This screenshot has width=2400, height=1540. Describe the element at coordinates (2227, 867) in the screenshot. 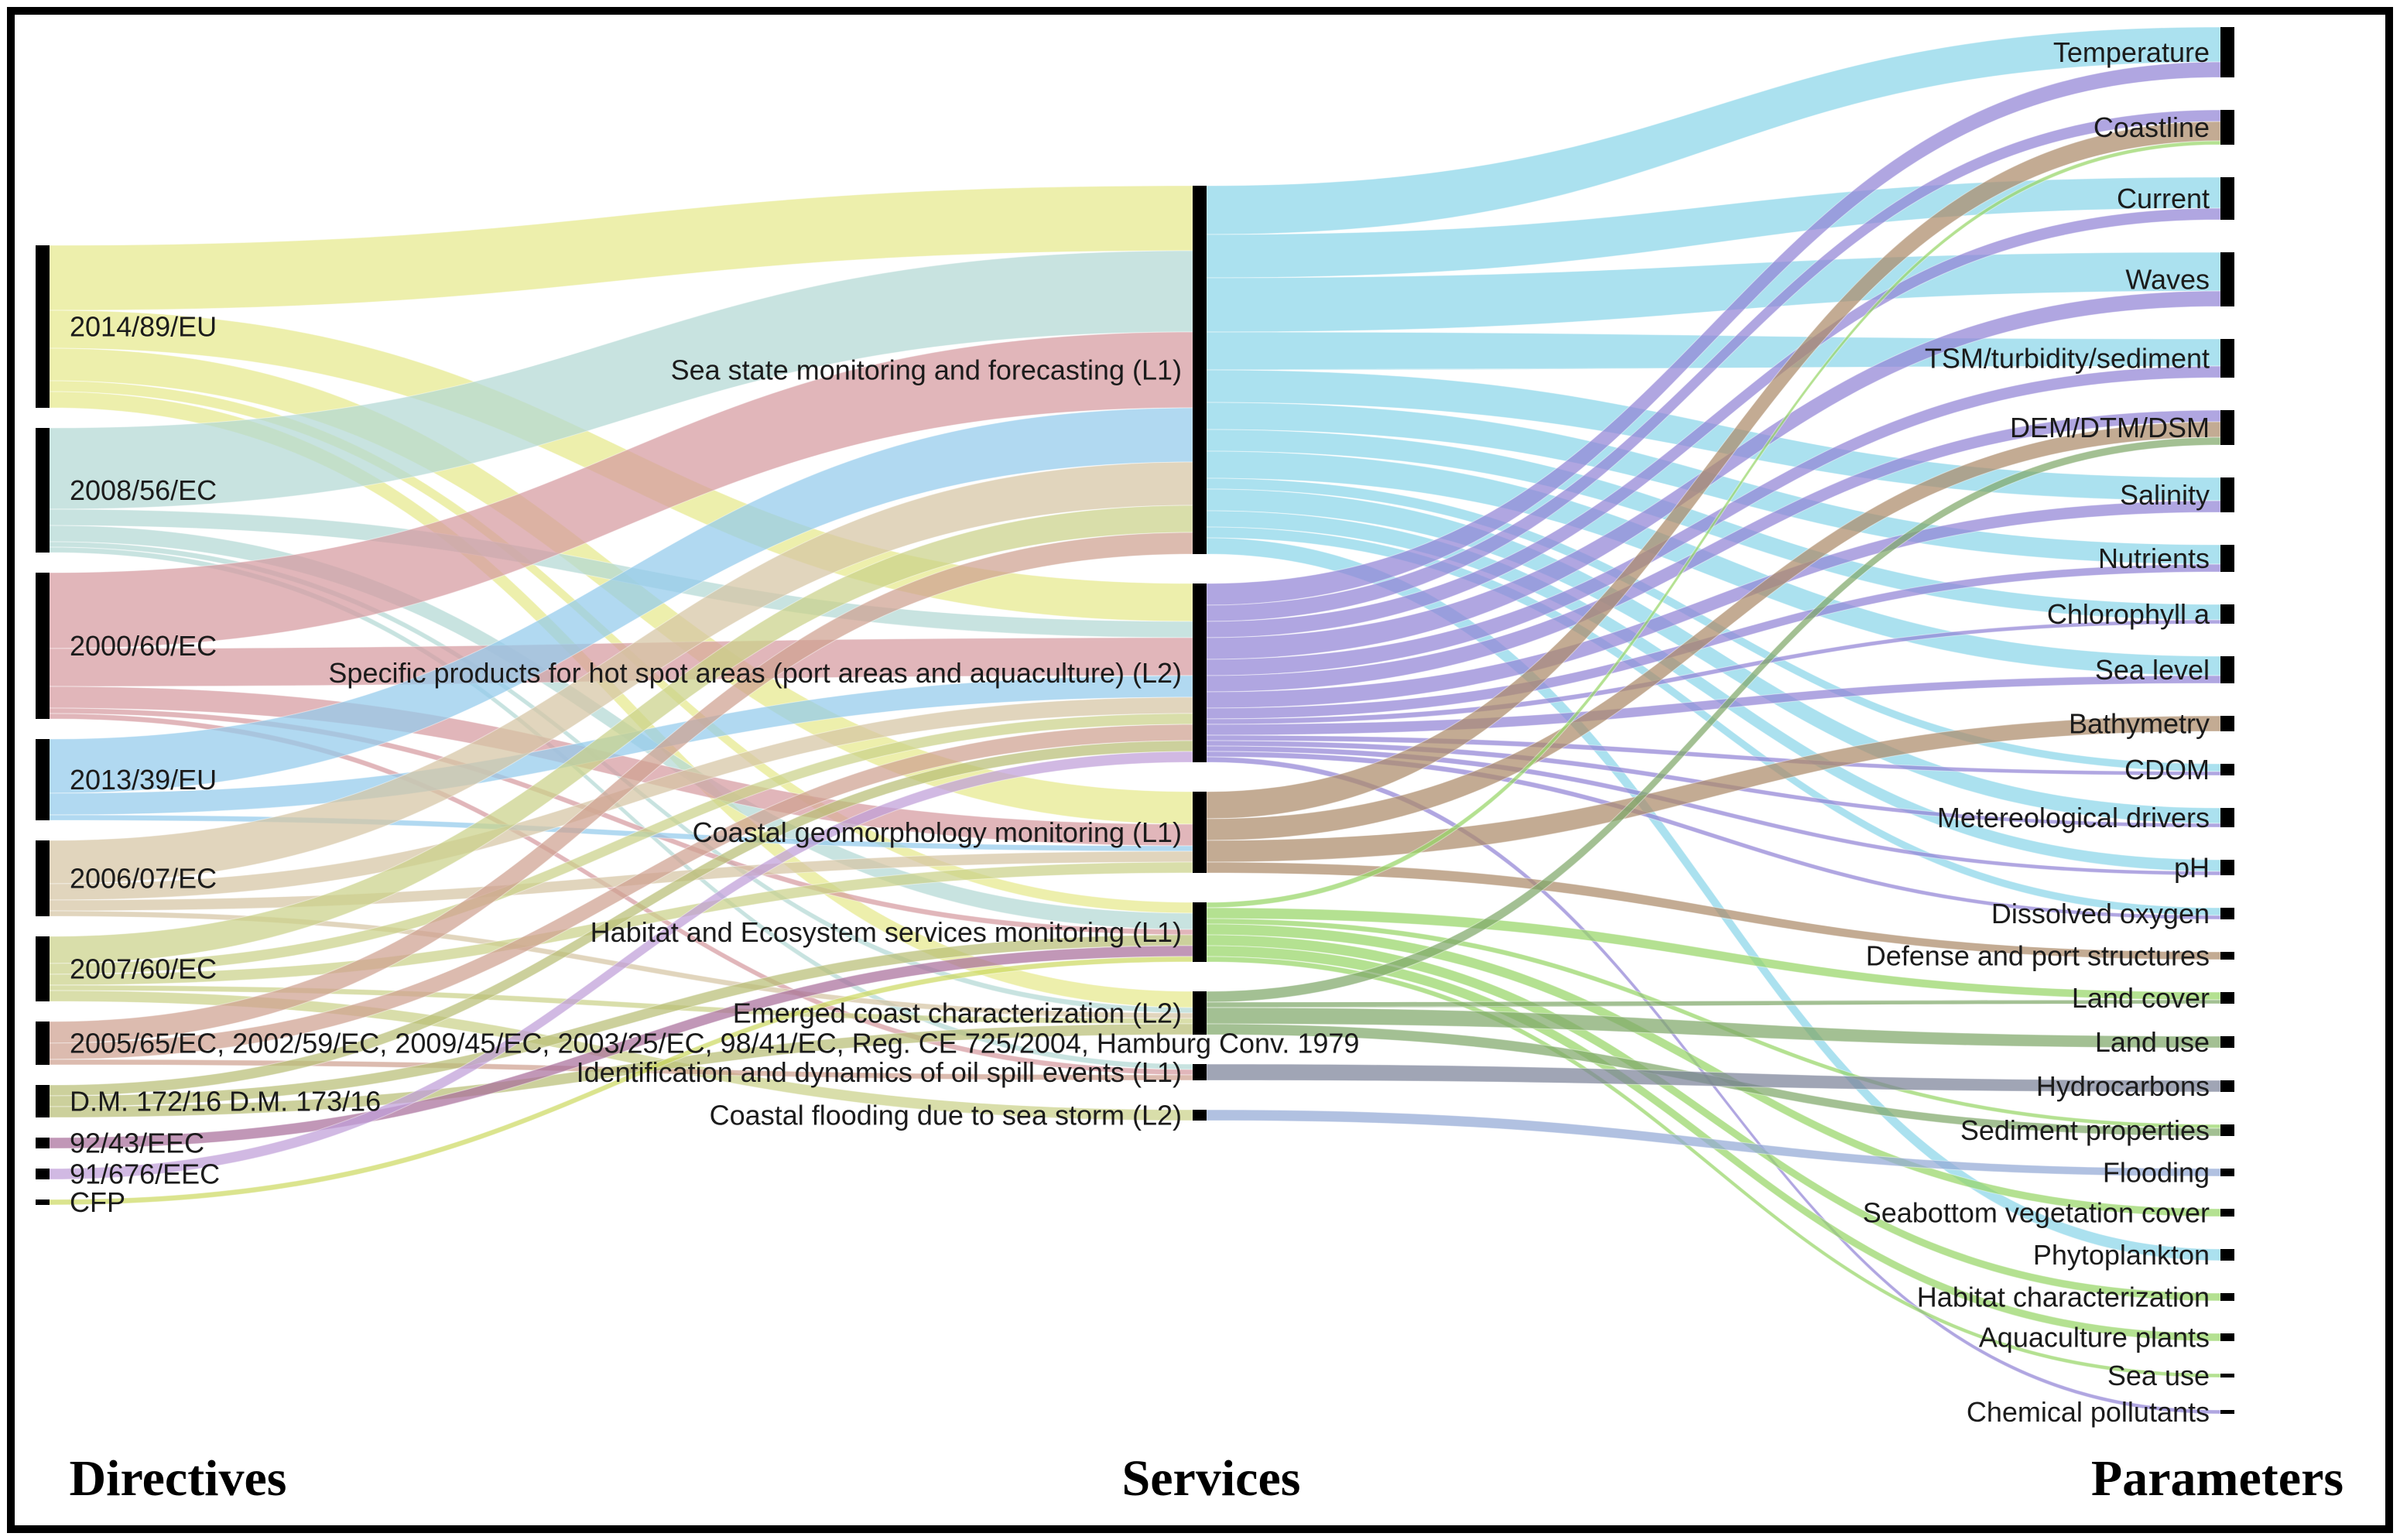

I see `node-ph` at that location.